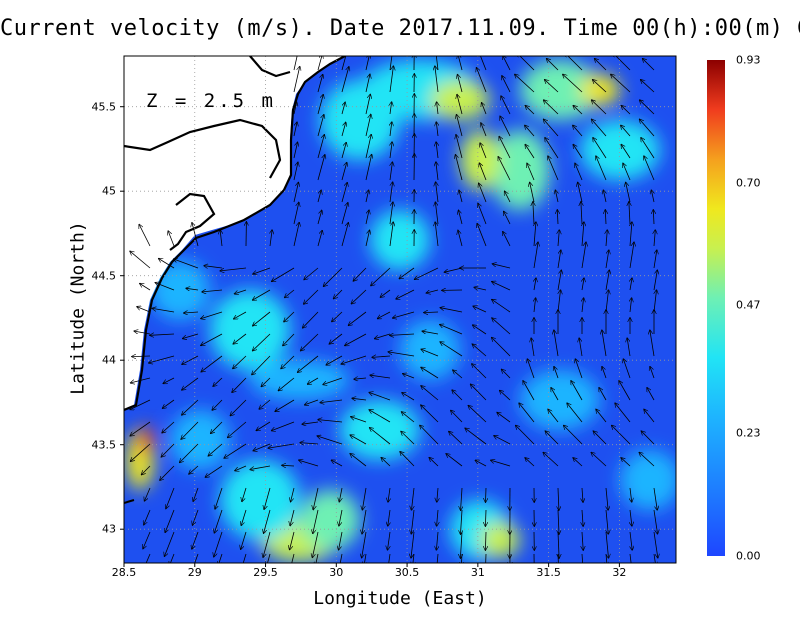 The width and height of the screenshot is (800, 618). Describe the element at coordinates (748, 556) in the screenshot. I see `colorbar-tick-label: 0.00` at that location.